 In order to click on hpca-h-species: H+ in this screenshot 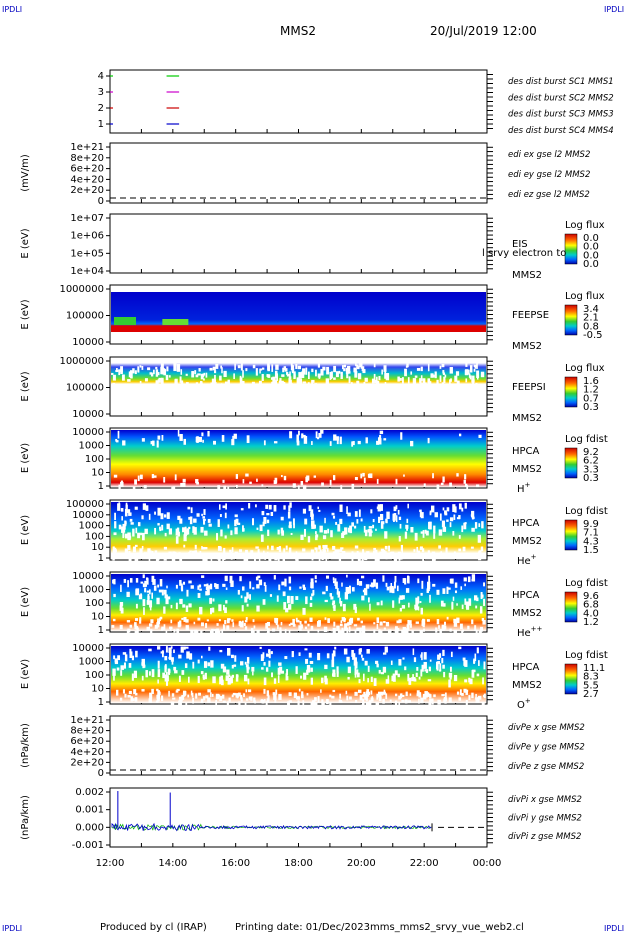, I will do `click(524, 488)`.